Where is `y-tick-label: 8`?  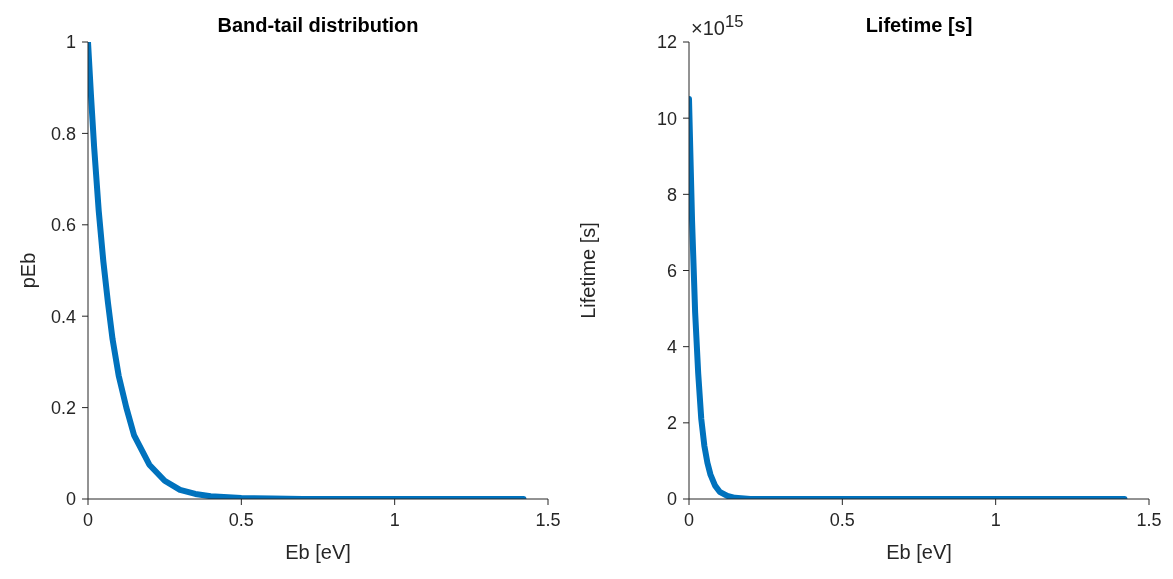
y-tick-label: 8 is located at coordinates (671, 194).